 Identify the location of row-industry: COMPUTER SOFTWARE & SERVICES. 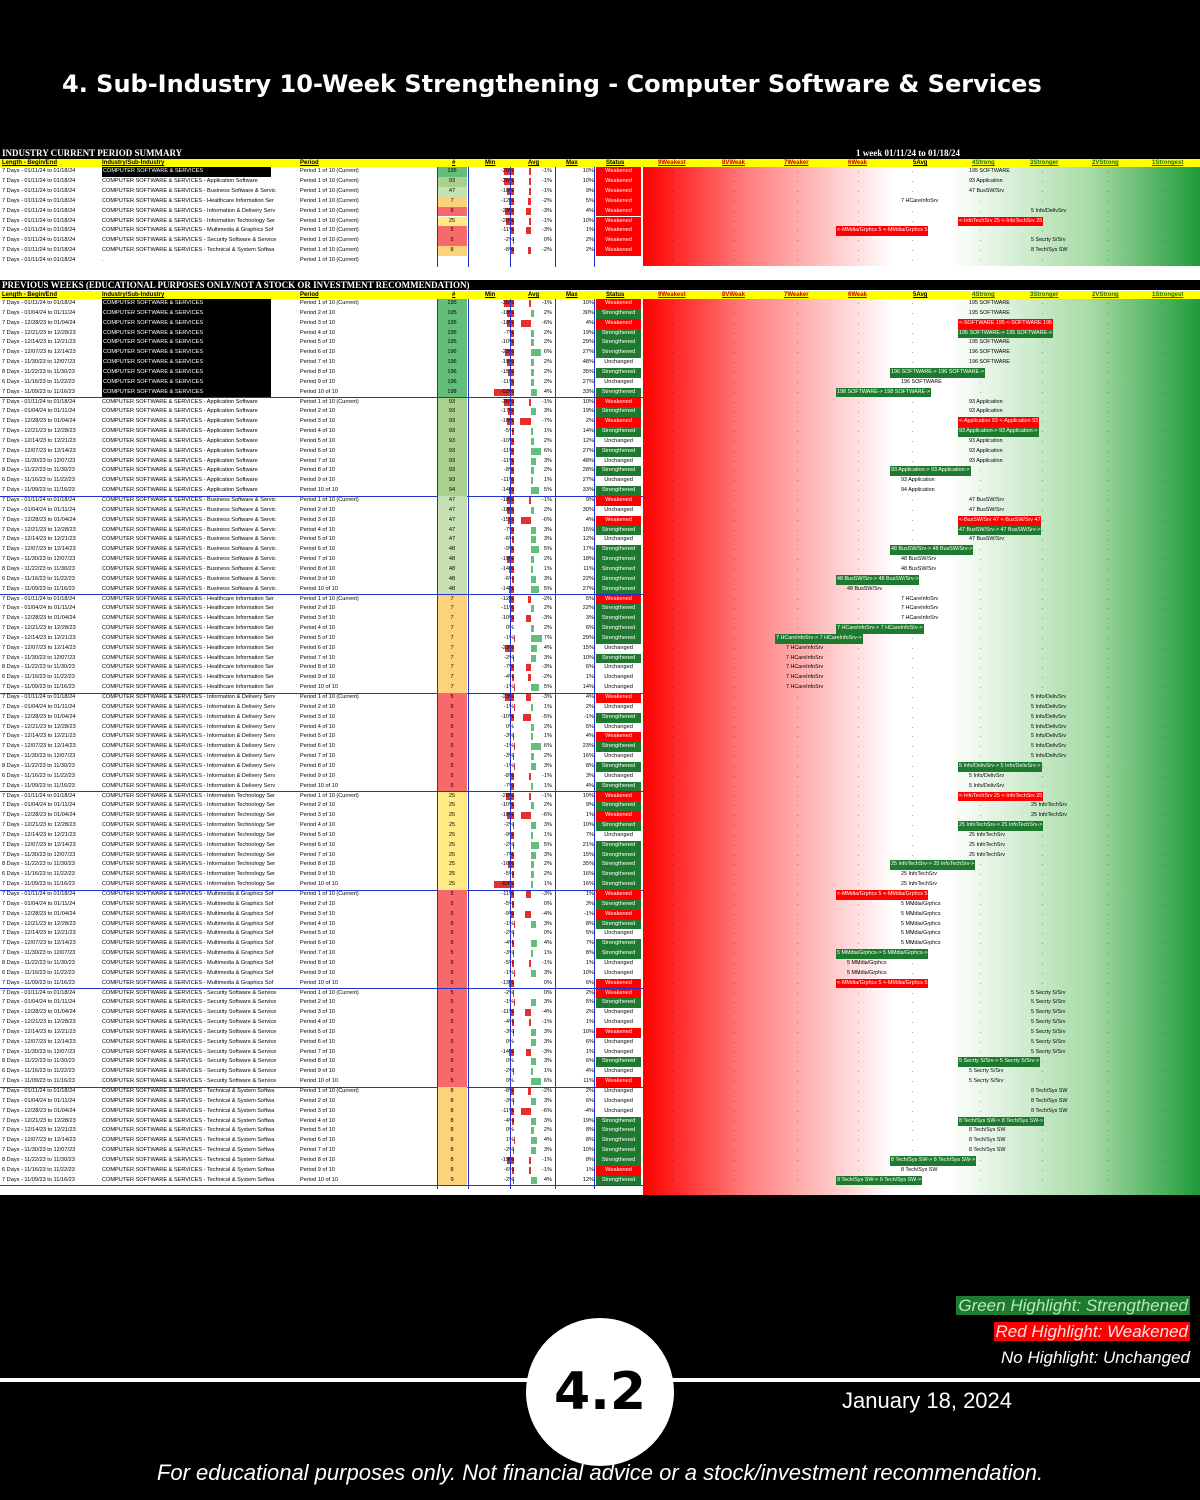
(186, 372).